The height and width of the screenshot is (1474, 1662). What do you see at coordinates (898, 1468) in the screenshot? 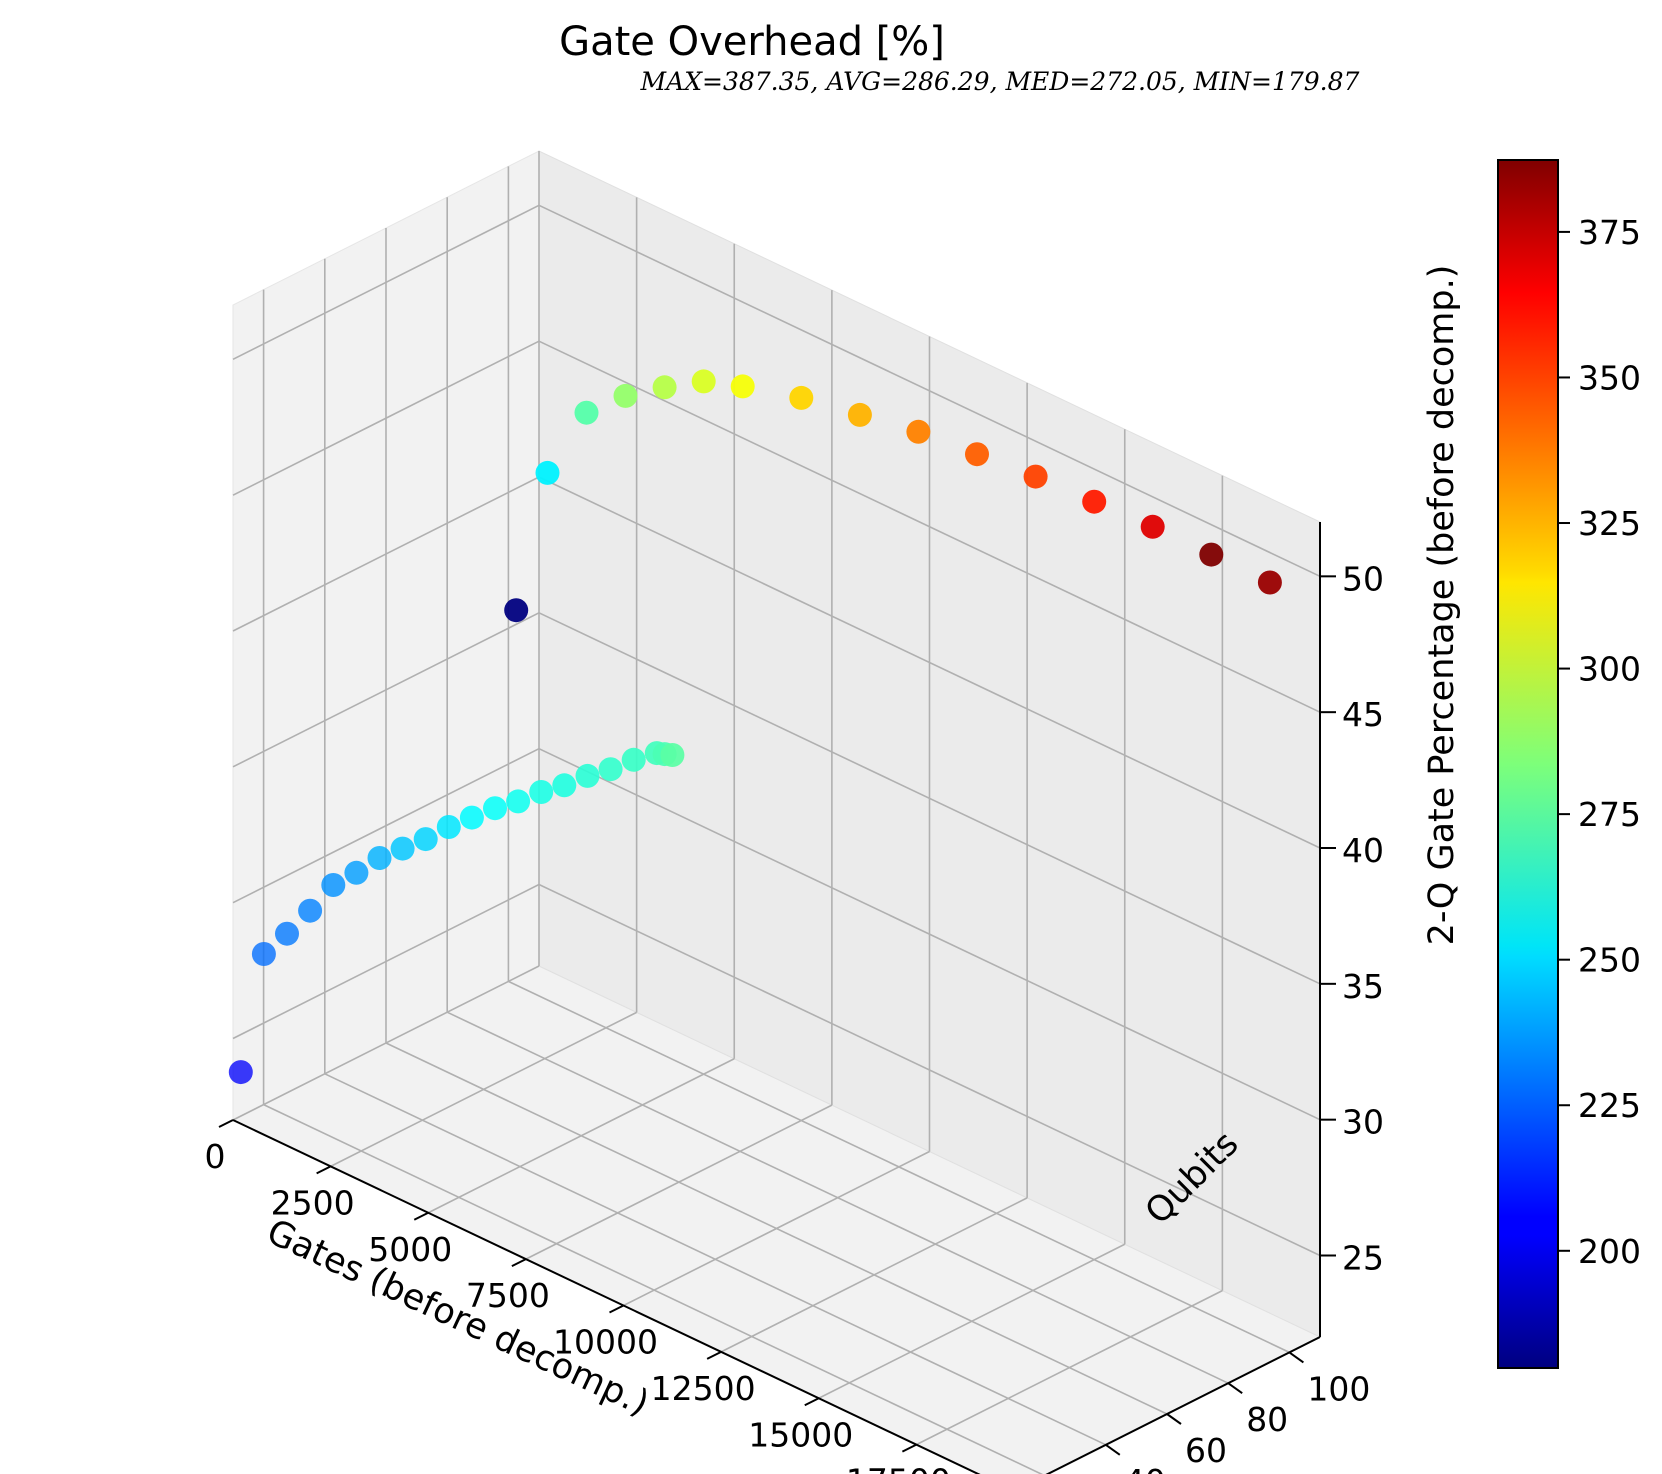
I see `x-tick-label: 17500` at bounding box center [898, 1468].